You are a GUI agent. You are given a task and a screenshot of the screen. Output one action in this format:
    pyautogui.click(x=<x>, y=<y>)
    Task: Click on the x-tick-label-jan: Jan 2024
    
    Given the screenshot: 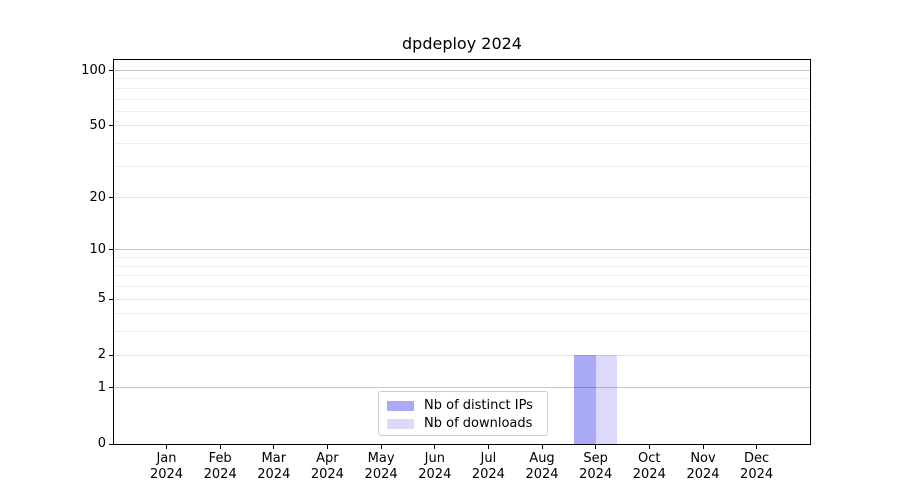 What is the action you would take?
    pyautogui.click(x=167, y=467)
    